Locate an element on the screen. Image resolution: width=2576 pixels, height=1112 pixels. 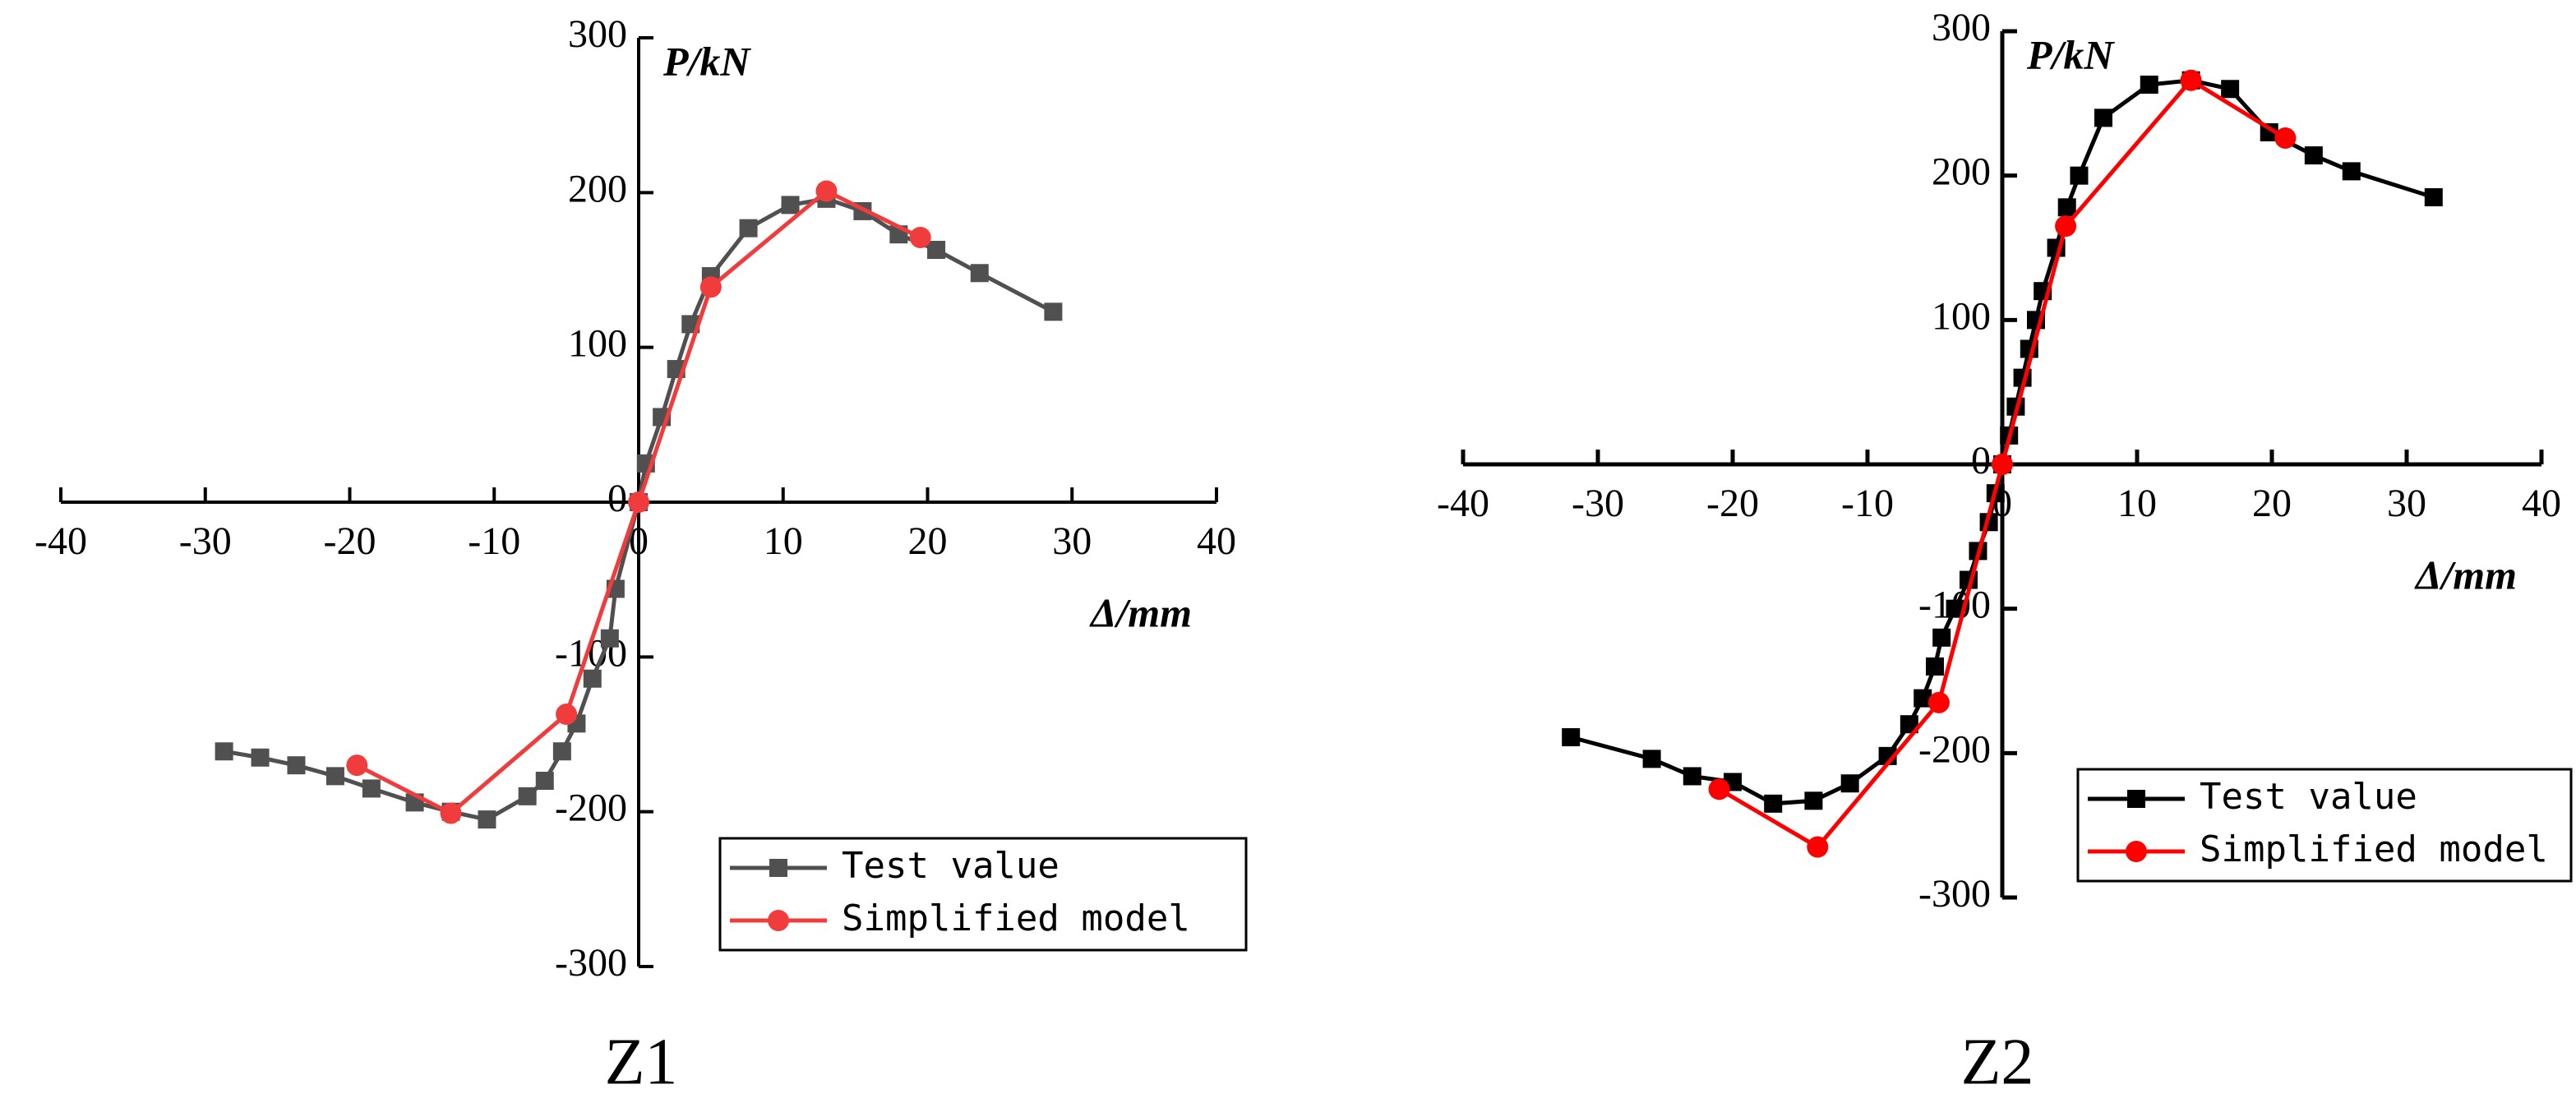
chart-title: Z1 is located at coordinates (641, 1062).